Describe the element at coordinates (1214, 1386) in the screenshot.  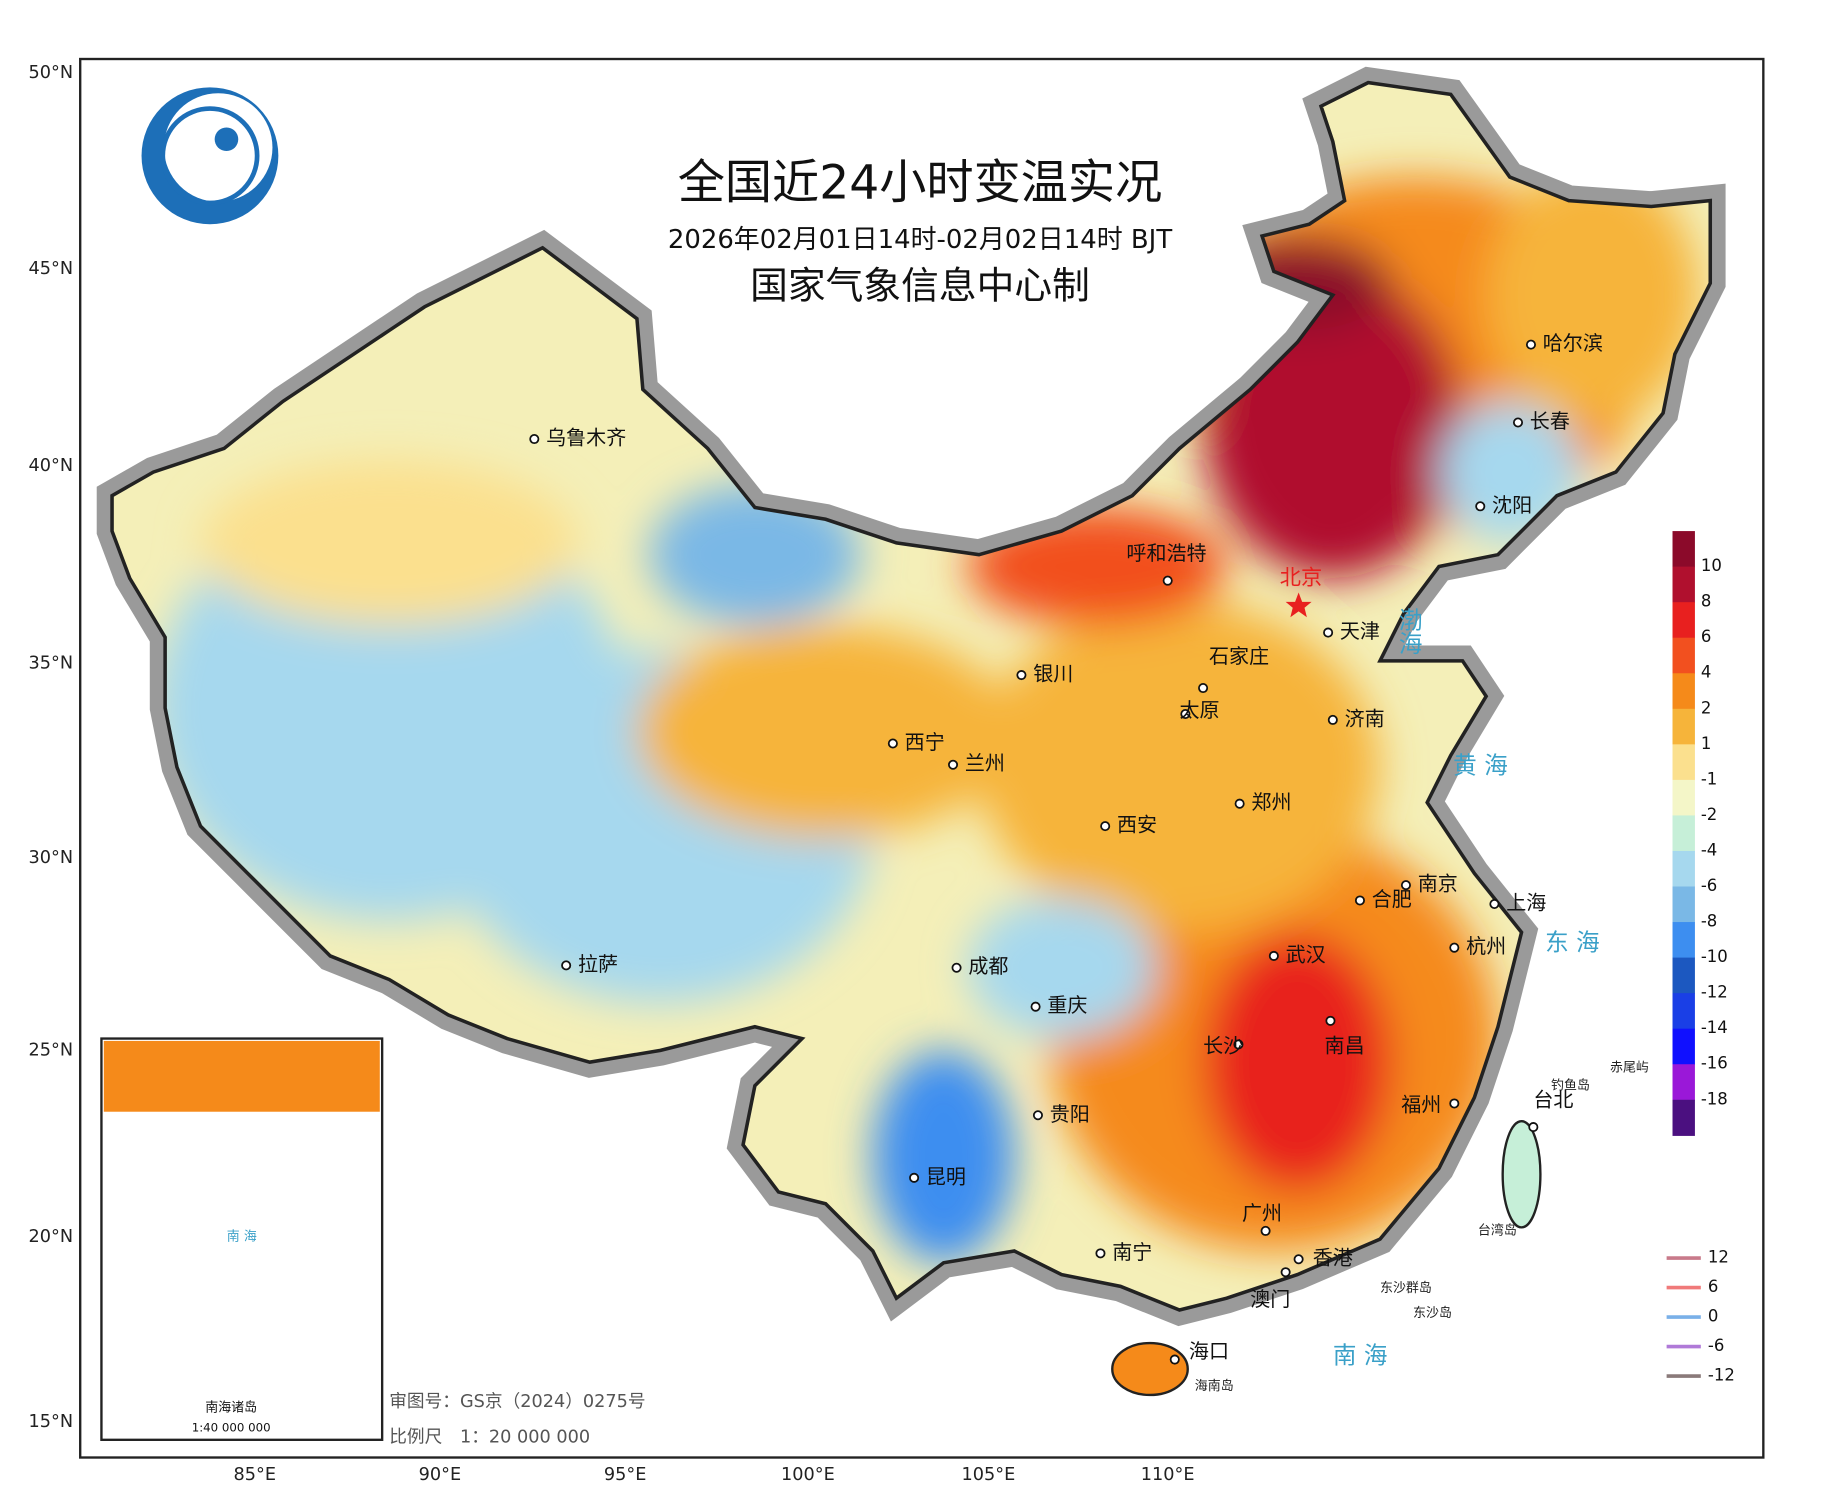
I see `island-label: 海南岛` at that location.